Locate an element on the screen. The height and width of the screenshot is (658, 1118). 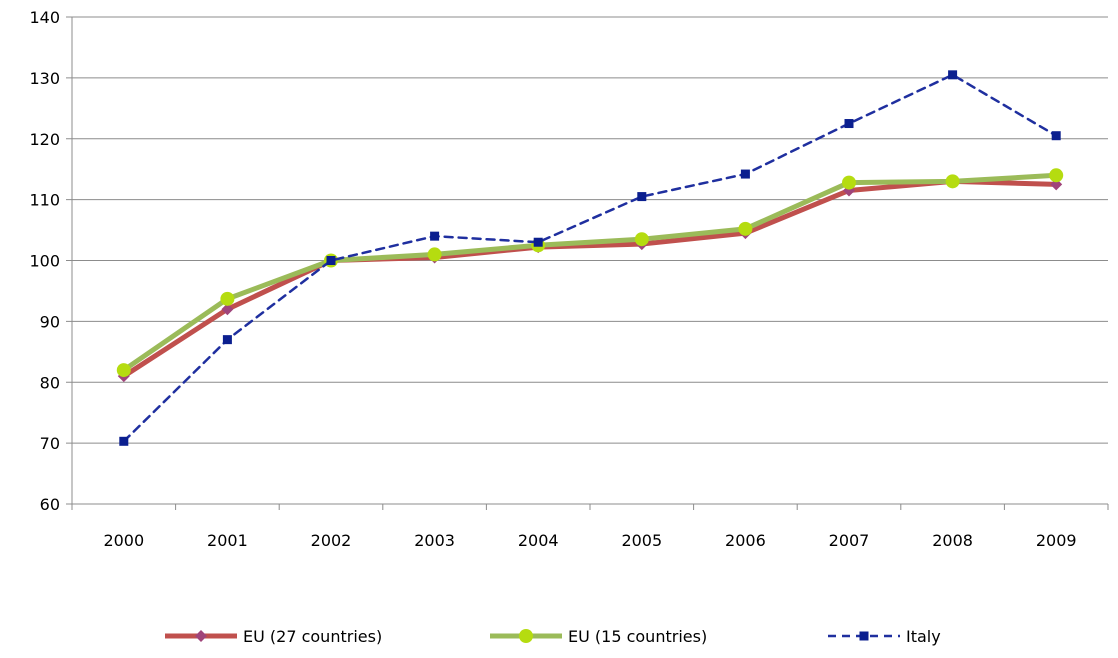
legend-item: EU (27 countries) is located at coordinates (273, 636).